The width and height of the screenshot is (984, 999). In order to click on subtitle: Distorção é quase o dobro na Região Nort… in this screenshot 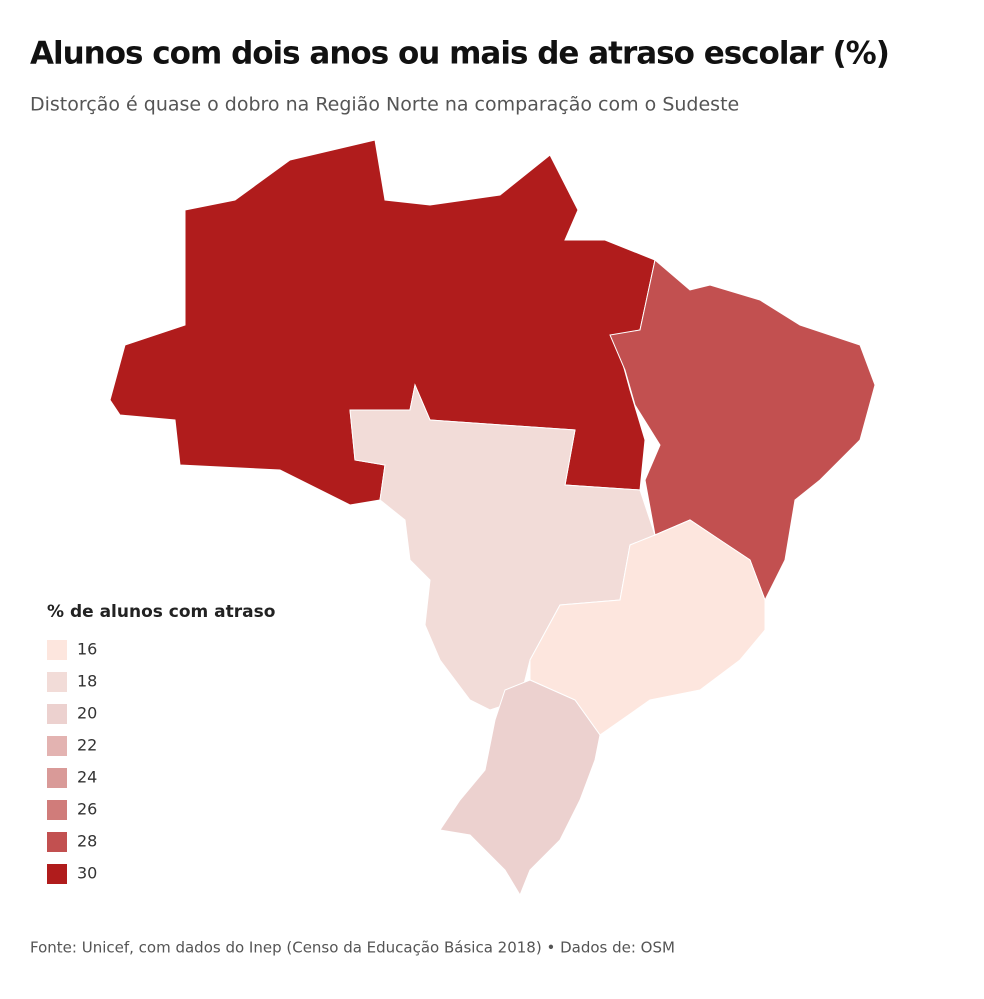, I will do `click(384, 105)`.